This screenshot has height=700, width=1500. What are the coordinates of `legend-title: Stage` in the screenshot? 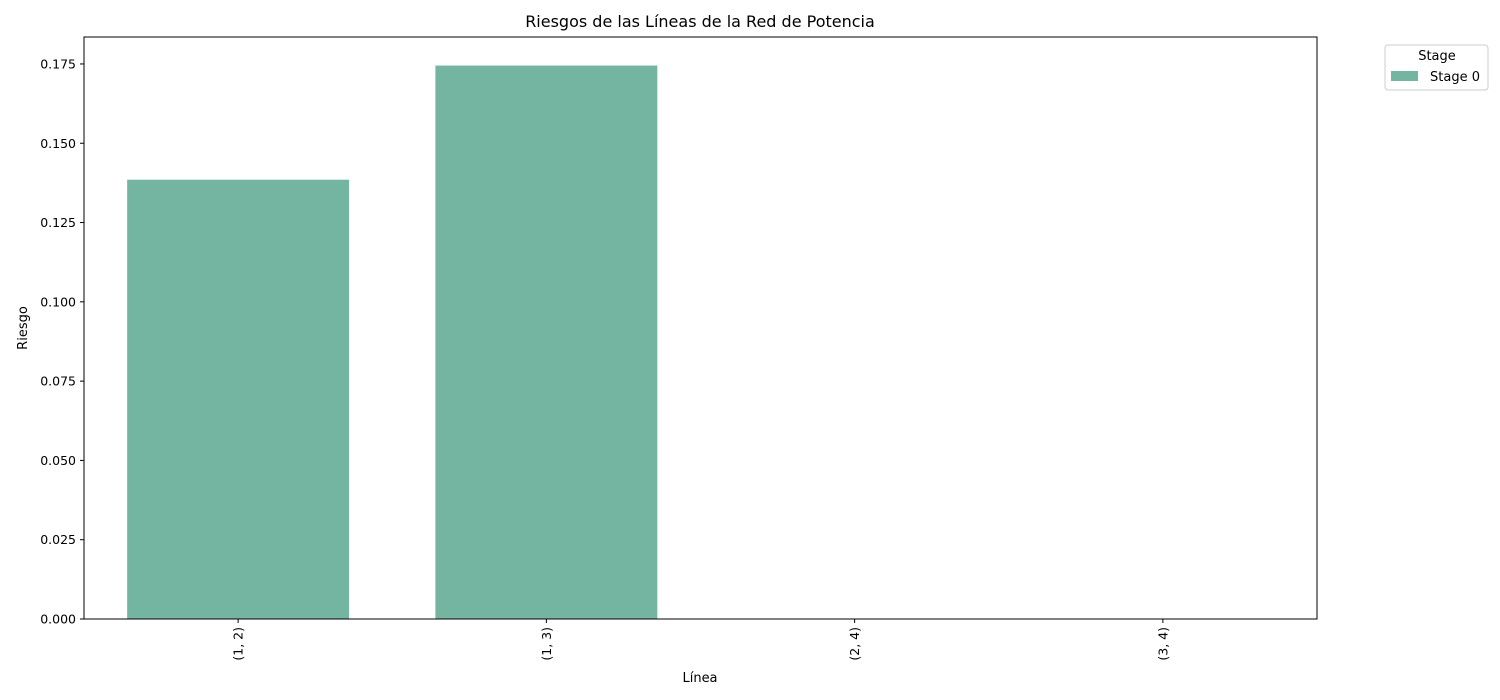 It's located at (1437, 56).